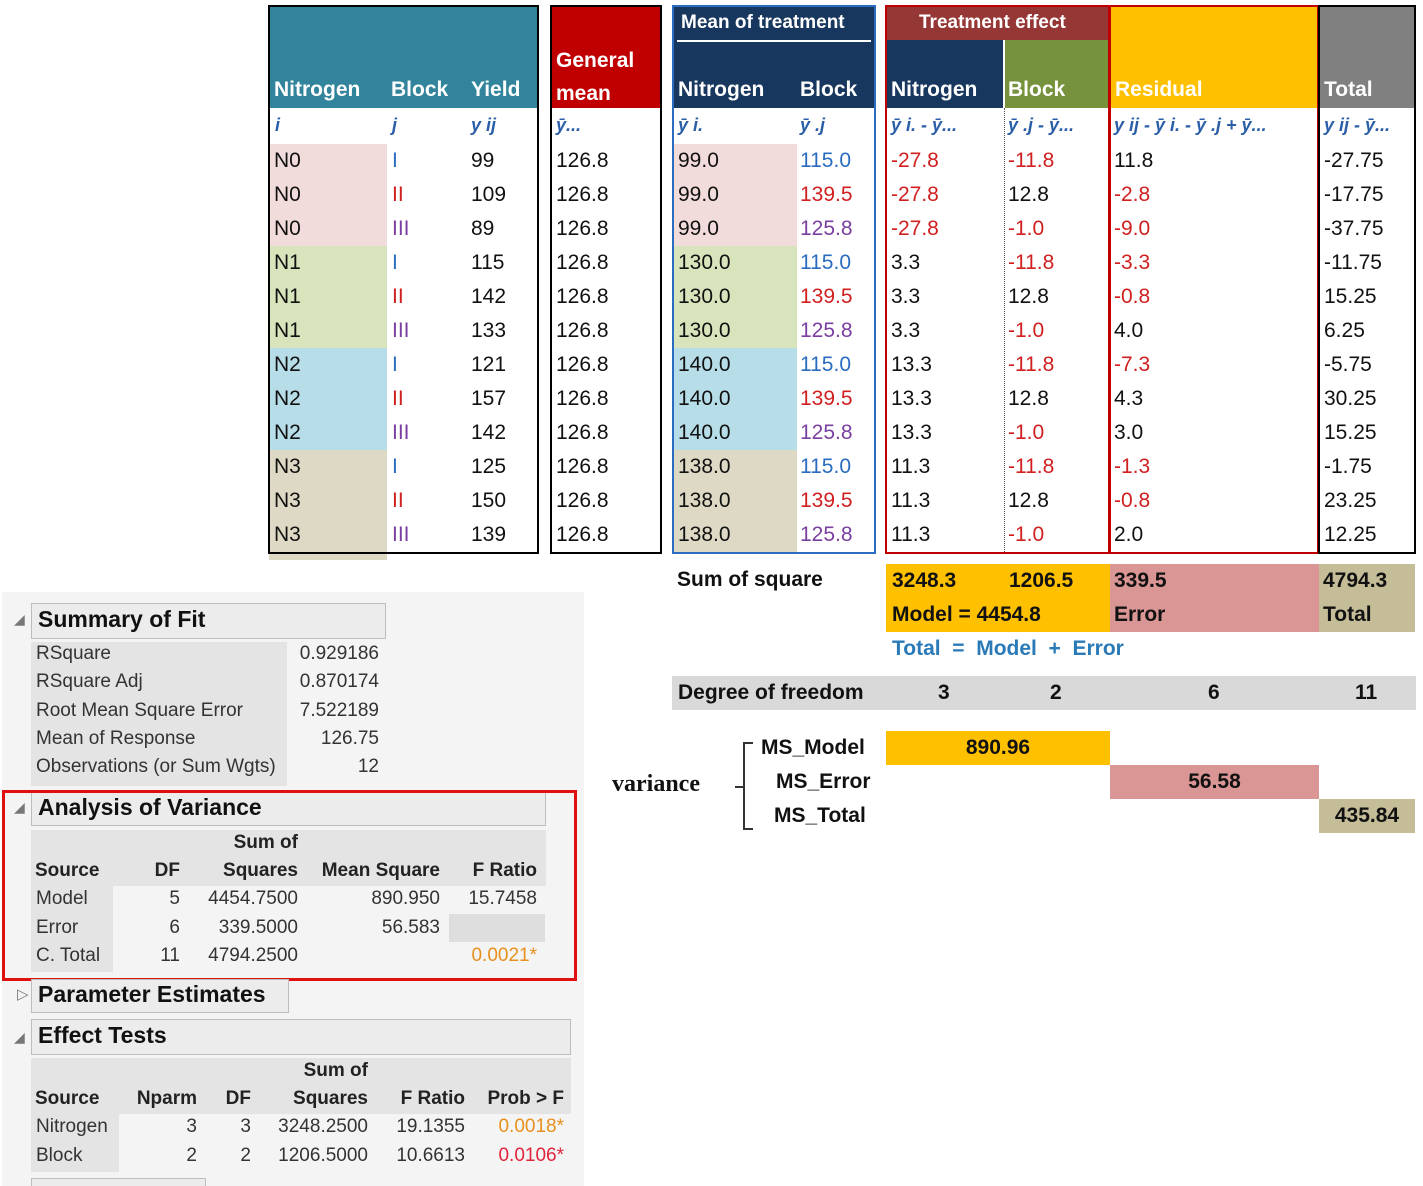 The height and width of the screenshot is (1186, 1423). Describe the element at coordinates (59, 1155) in the screenshot. I see `effect-source: Block` at that location.